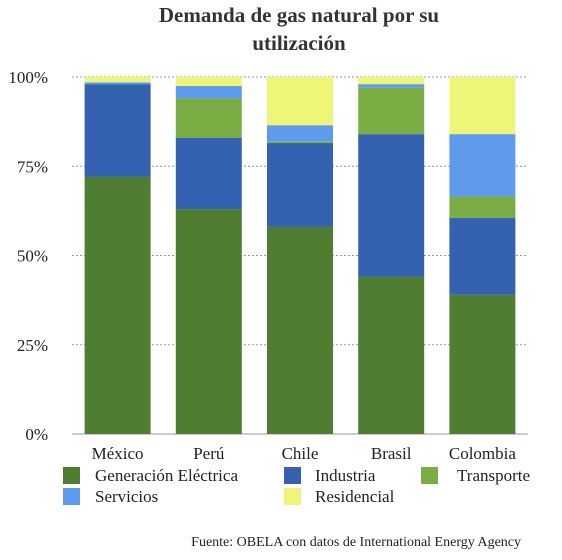 Image resolution: width=562 pixels, height=560 pixels. What do you see at coordinates (32, 166) in the screenshot?
I see `y-tick-label-3: 75%` at bounding box center [32, 166].